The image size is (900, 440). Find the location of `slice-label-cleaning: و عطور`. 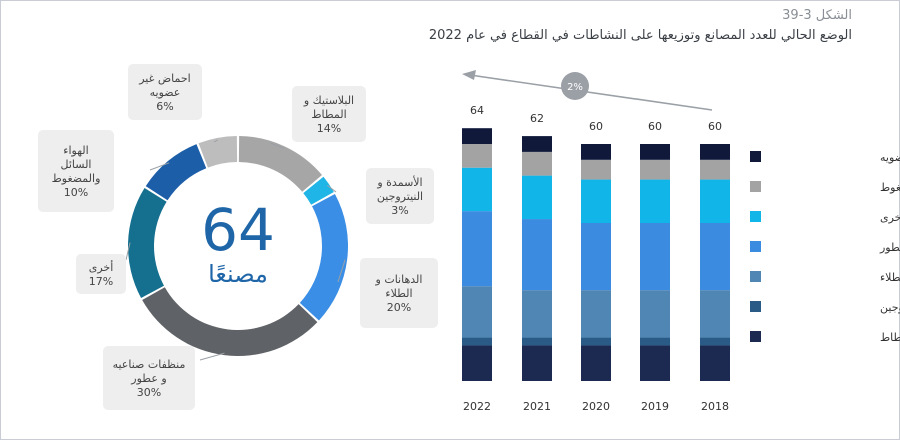

slice-label-cleaning: و عطور is located at coordinates (148, 378).